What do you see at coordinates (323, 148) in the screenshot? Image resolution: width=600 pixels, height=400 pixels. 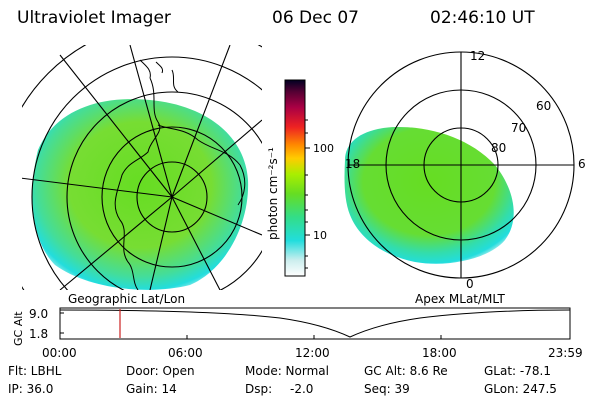 I see `colorbar-tick-100: 100` at bounding box center [323, 148].